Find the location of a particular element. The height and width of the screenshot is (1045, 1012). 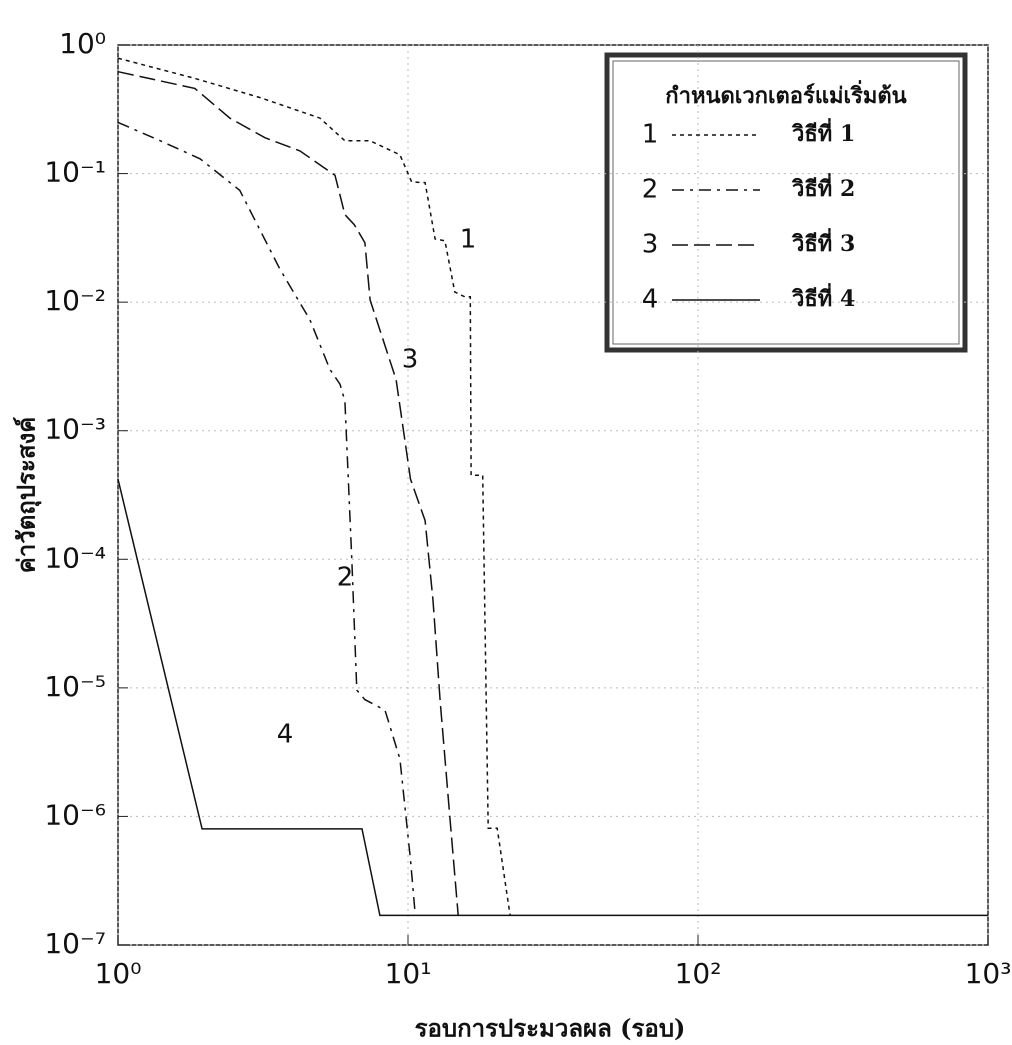

y-tick-label: 10⁻³ is located at coordinates (75, 429).